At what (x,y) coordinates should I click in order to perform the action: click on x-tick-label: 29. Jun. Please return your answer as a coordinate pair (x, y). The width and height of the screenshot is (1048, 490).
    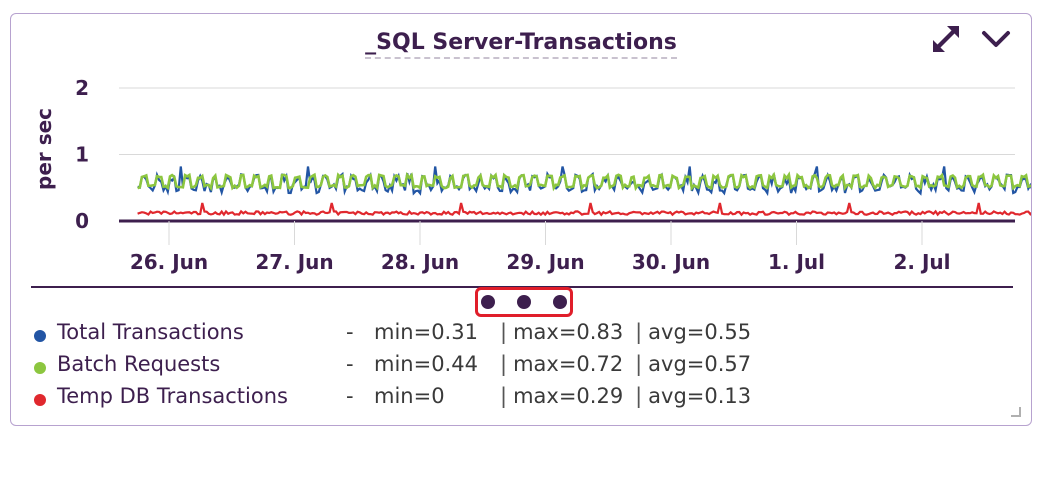
    Looking at the image, I should click on (545, 262).